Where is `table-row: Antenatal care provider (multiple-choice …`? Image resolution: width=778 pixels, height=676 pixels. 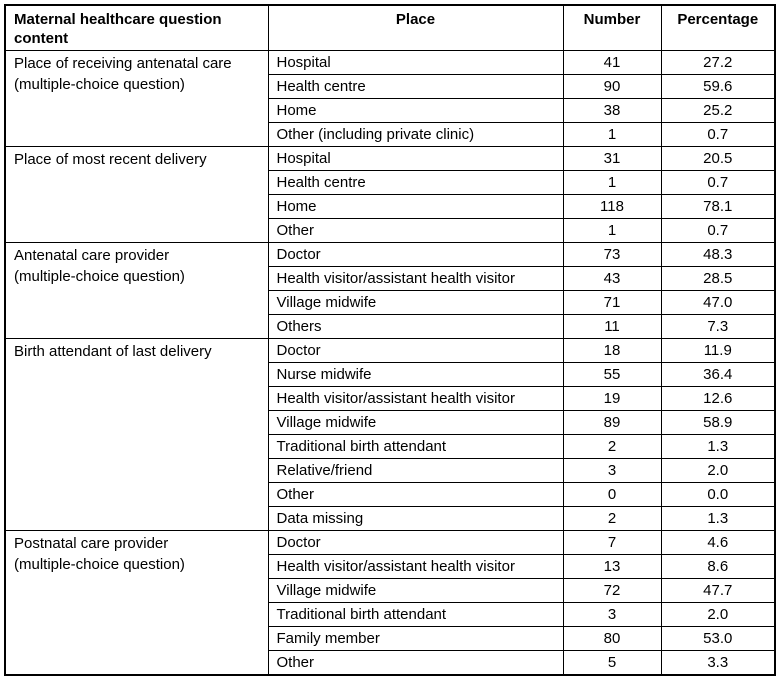
table-row: Antenatal care provider (multiple-choice … is located at coordinates (390, 290).